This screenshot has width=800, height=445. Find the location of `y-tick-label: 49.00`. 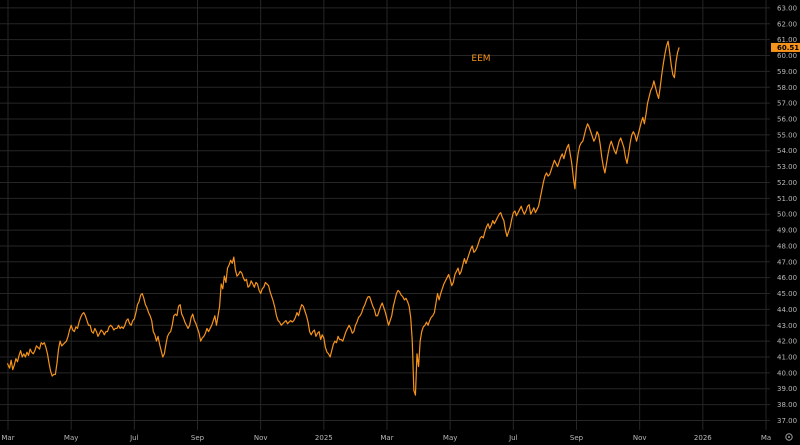

y-tick-label: 49.00 is located at coordinates (787, 231).